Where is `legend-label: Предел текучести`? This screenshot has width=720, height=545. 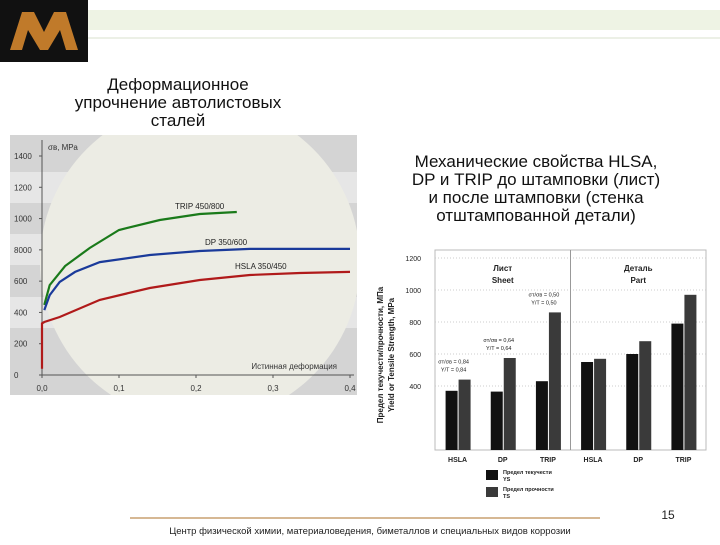 legend-label: Предел текучести is located at coordinates (527, 473).